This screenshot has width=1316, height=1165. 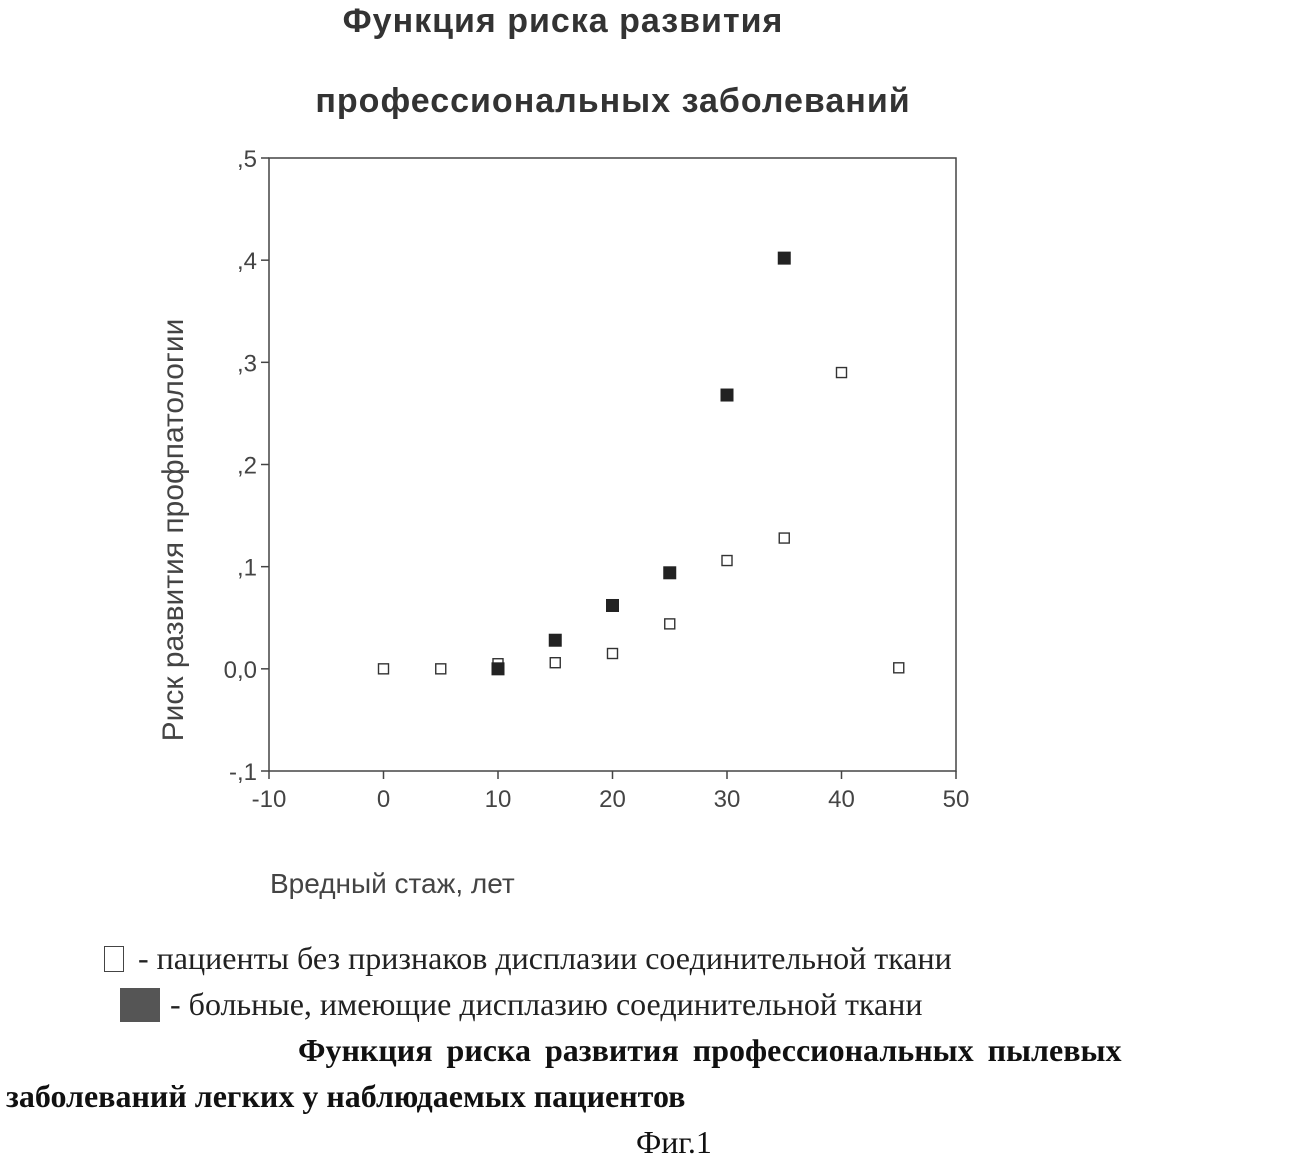 I want to click on y-tick-label: 0,0, so click(x=240, y=670).